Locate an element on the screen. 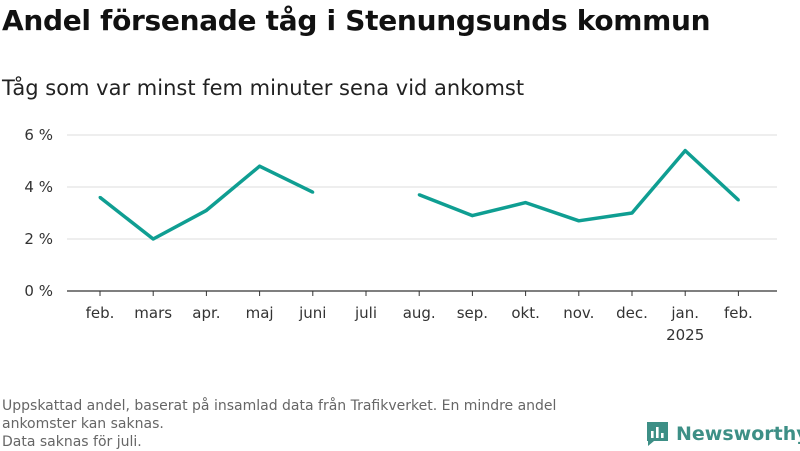 The height and width of the screenshot is (451, 800). x-tick-label: jan. is located at coordinates (684, 313).